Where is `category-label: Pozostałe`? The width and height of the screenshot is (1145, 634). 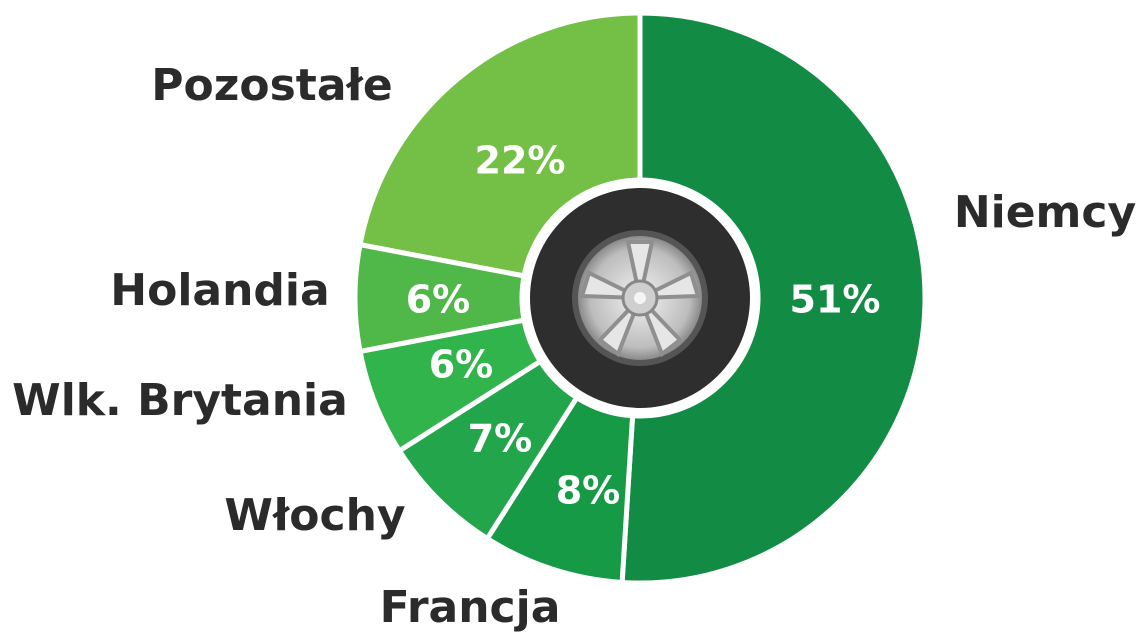
category-label: Pozostałe is located at coordinates (271, 85).